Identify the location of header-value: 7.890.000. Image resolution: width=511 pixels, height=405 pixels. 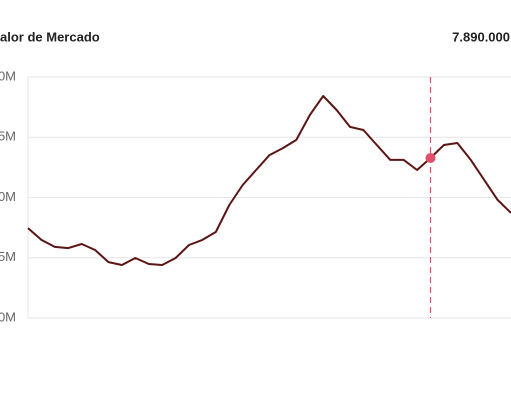
(481, 36).